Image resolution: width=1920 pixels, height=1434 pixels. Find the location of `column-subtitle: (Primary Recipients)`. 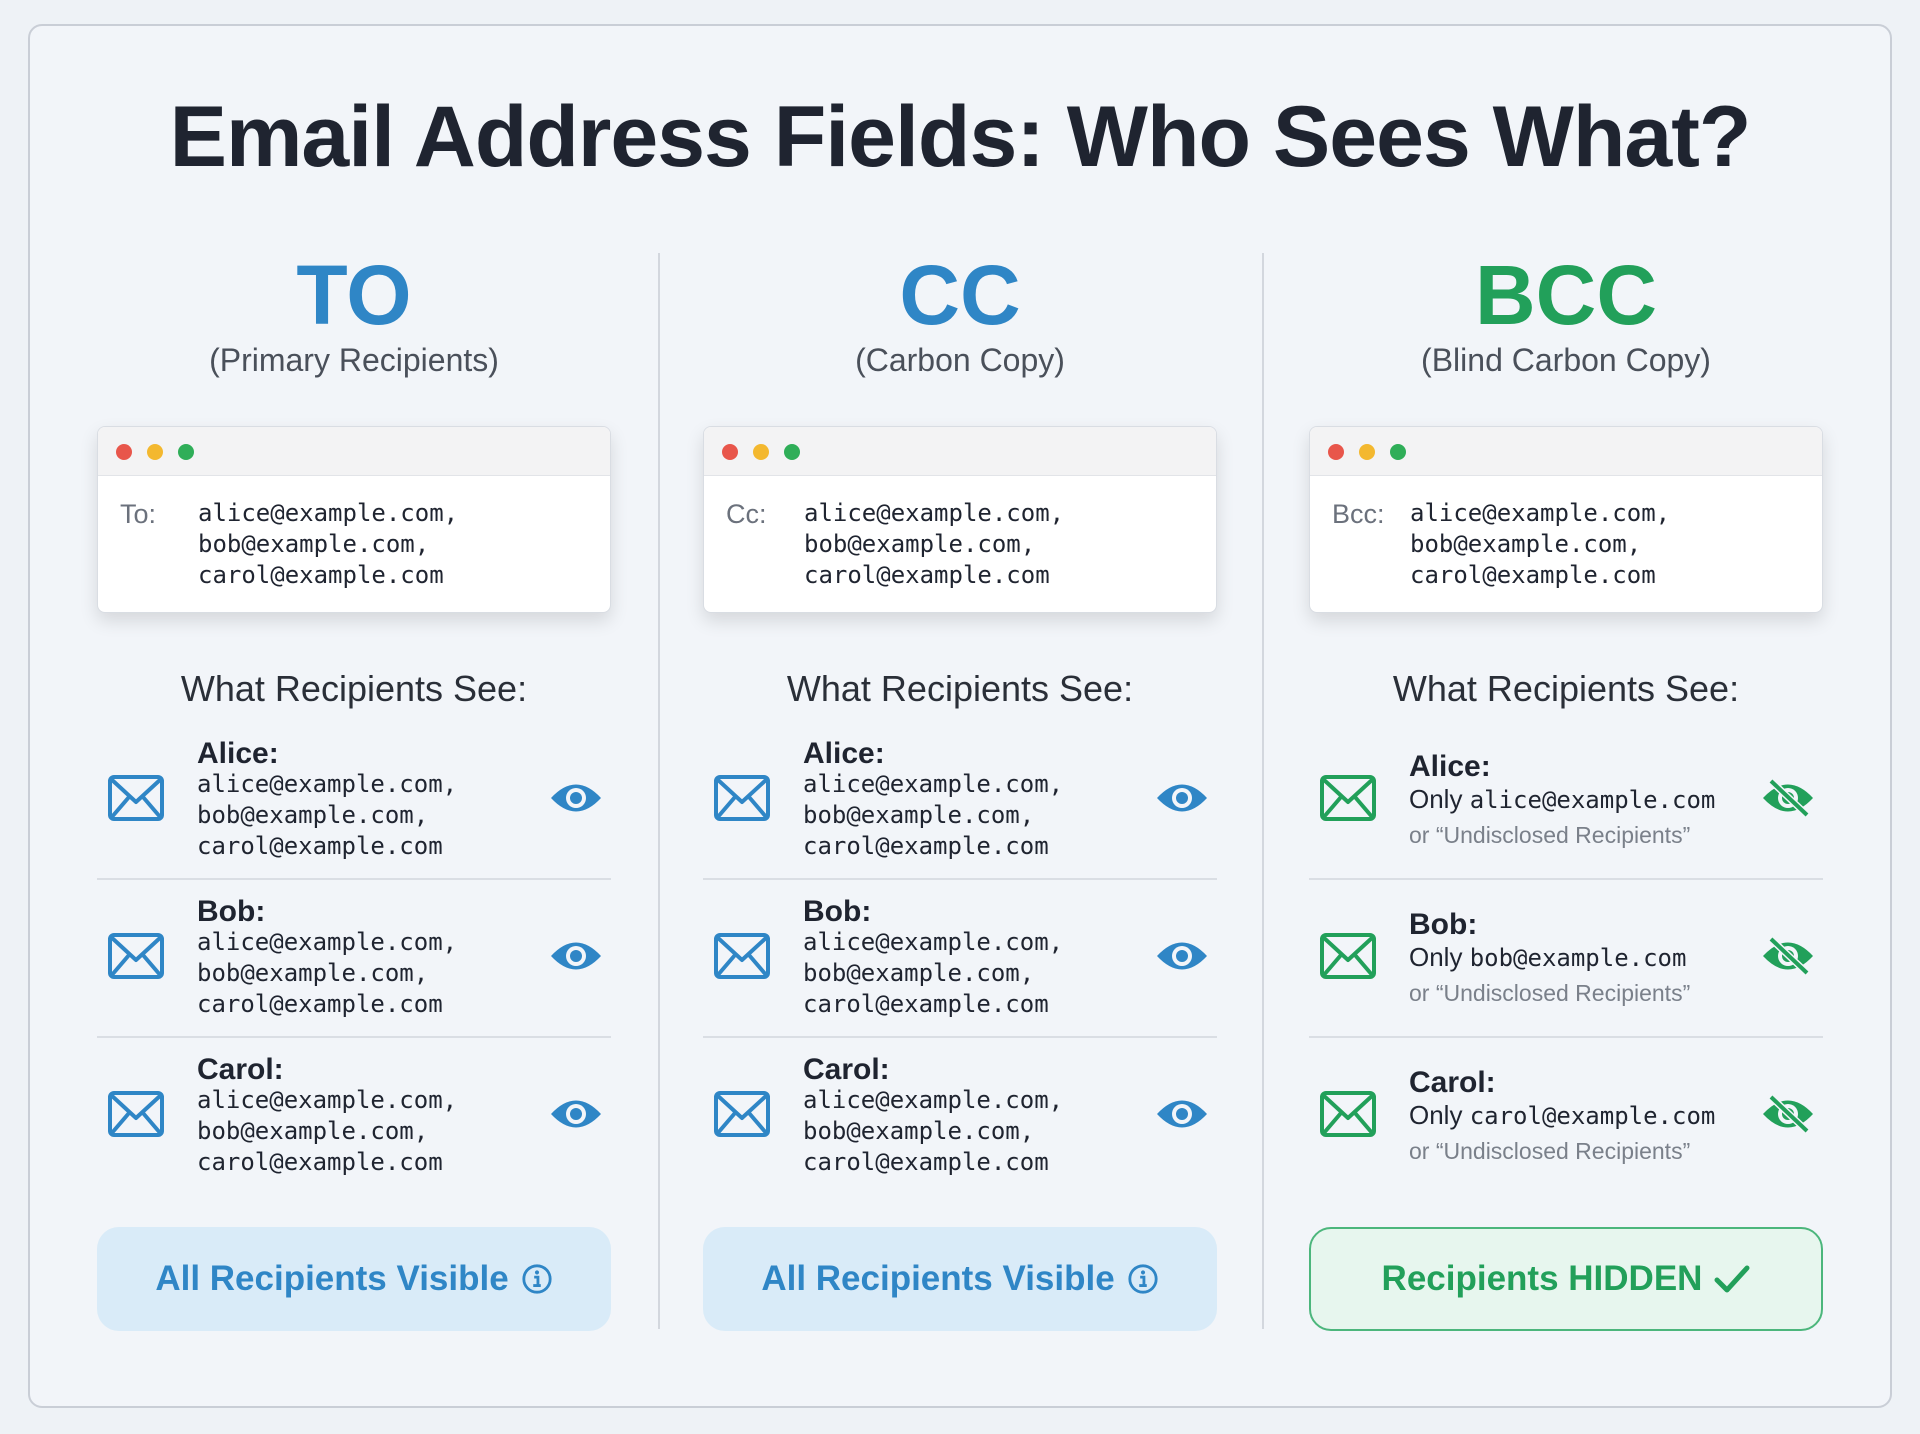

column-subtitle: (Primary Recipients) is located at coordinates (354, 360).